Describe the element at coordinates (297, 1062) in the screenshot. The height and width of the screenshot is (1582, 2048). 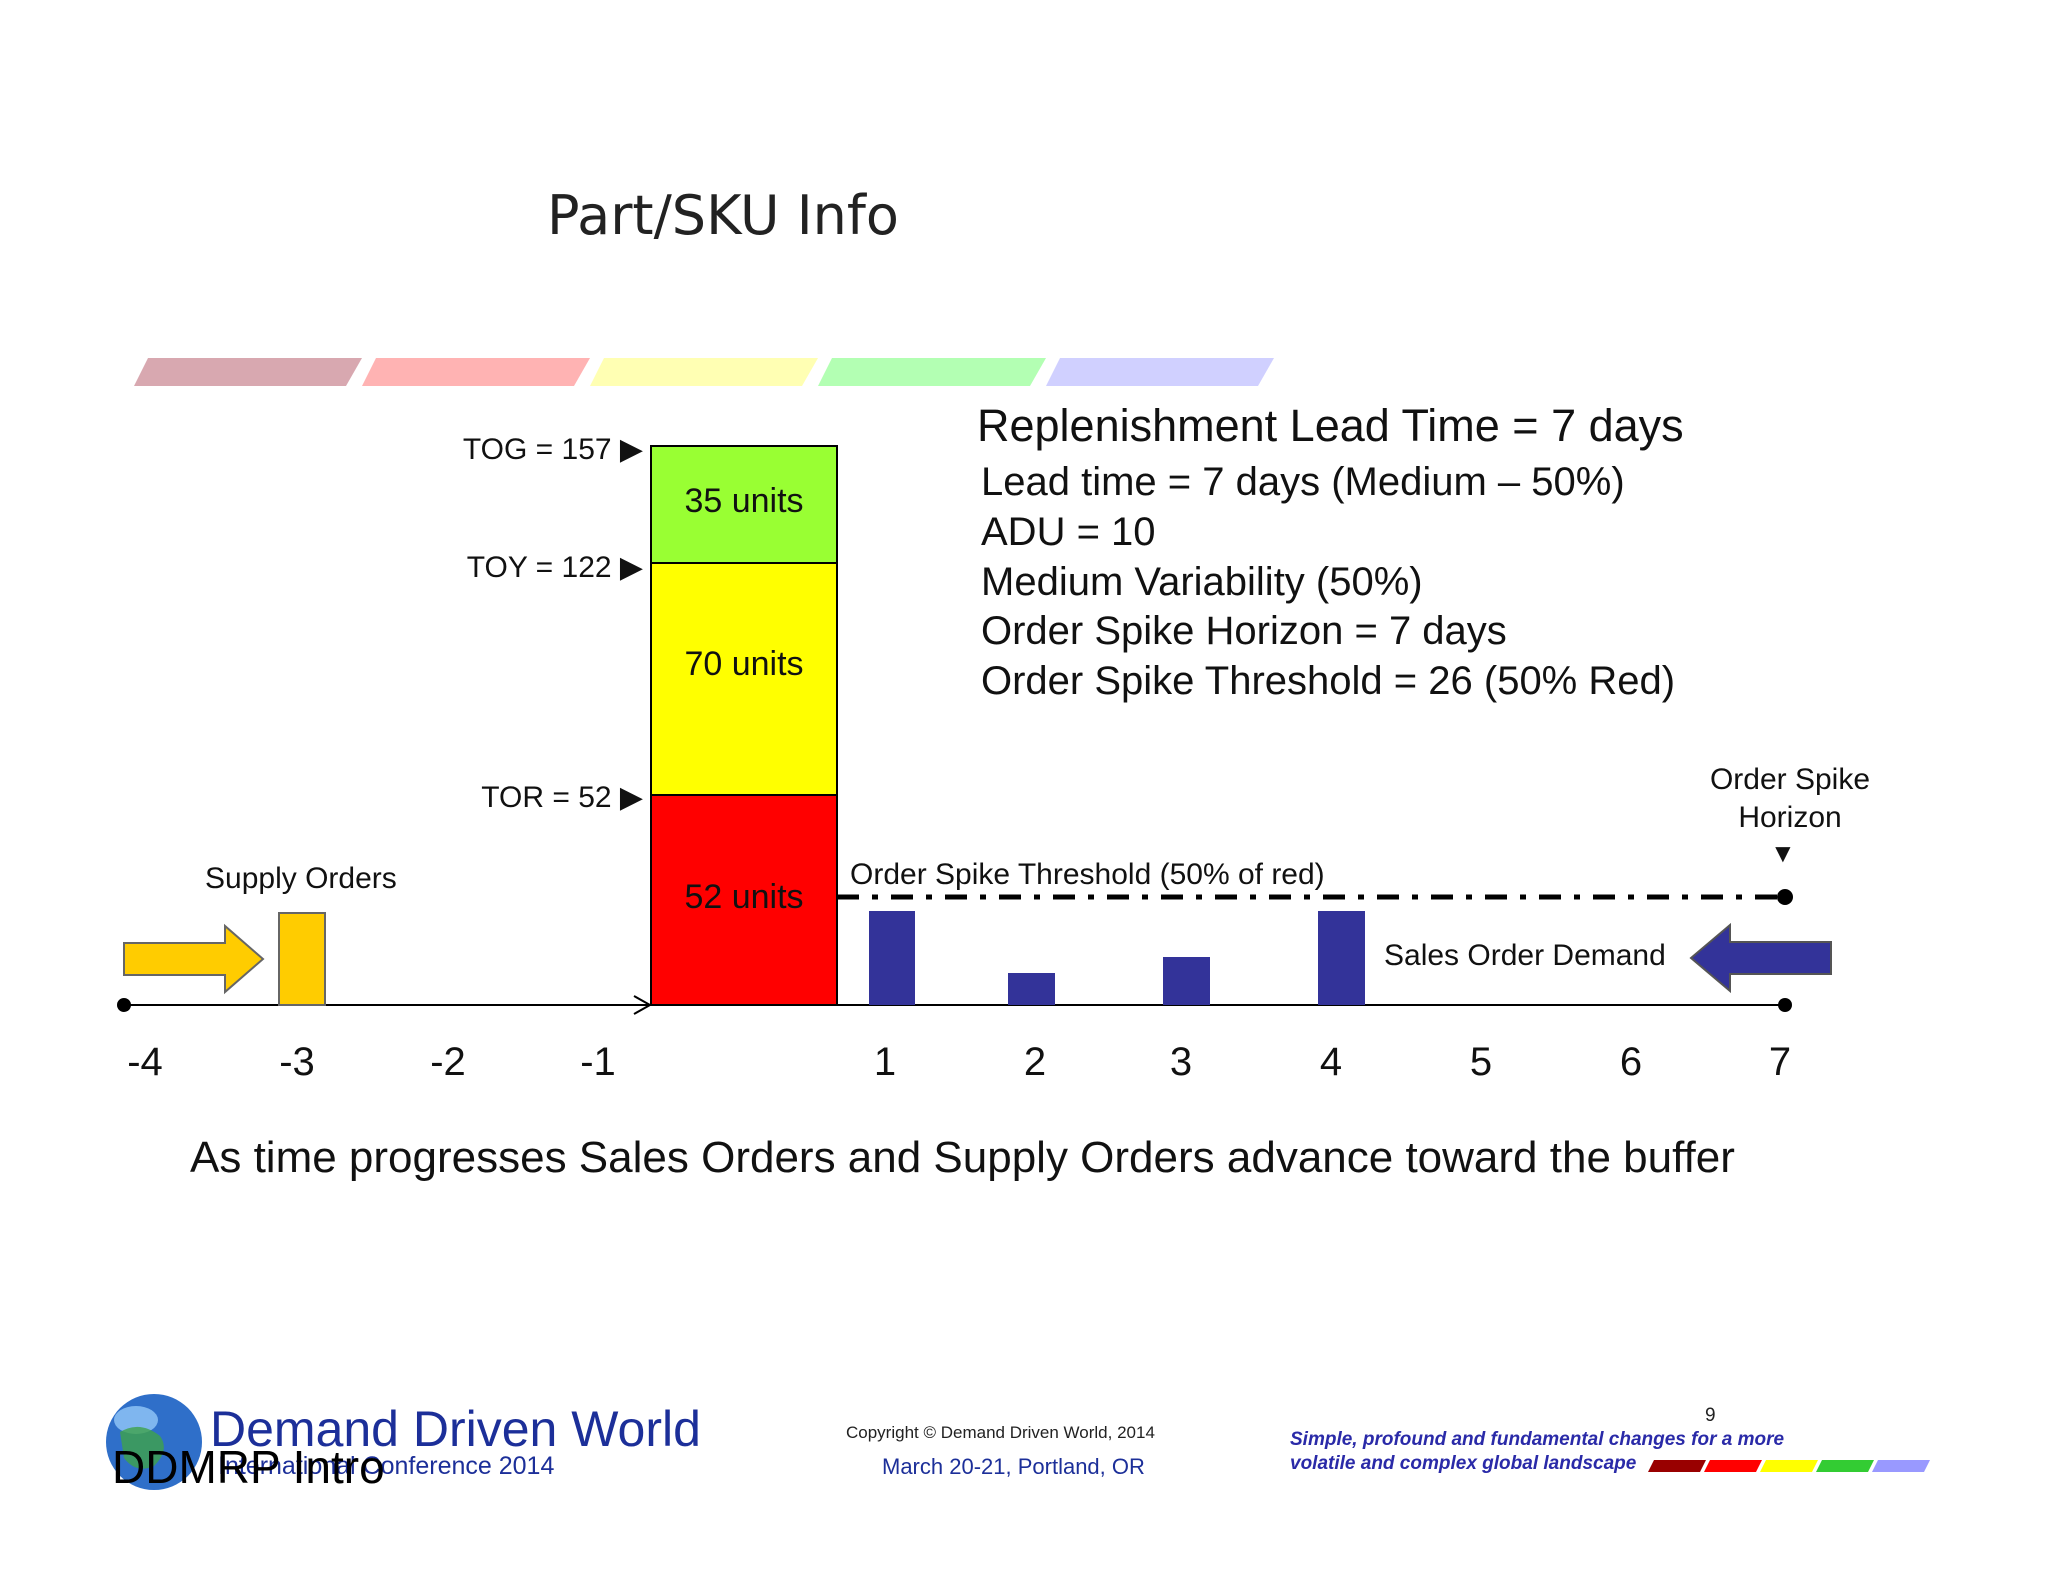
I see `tick-label: -3` at that location.